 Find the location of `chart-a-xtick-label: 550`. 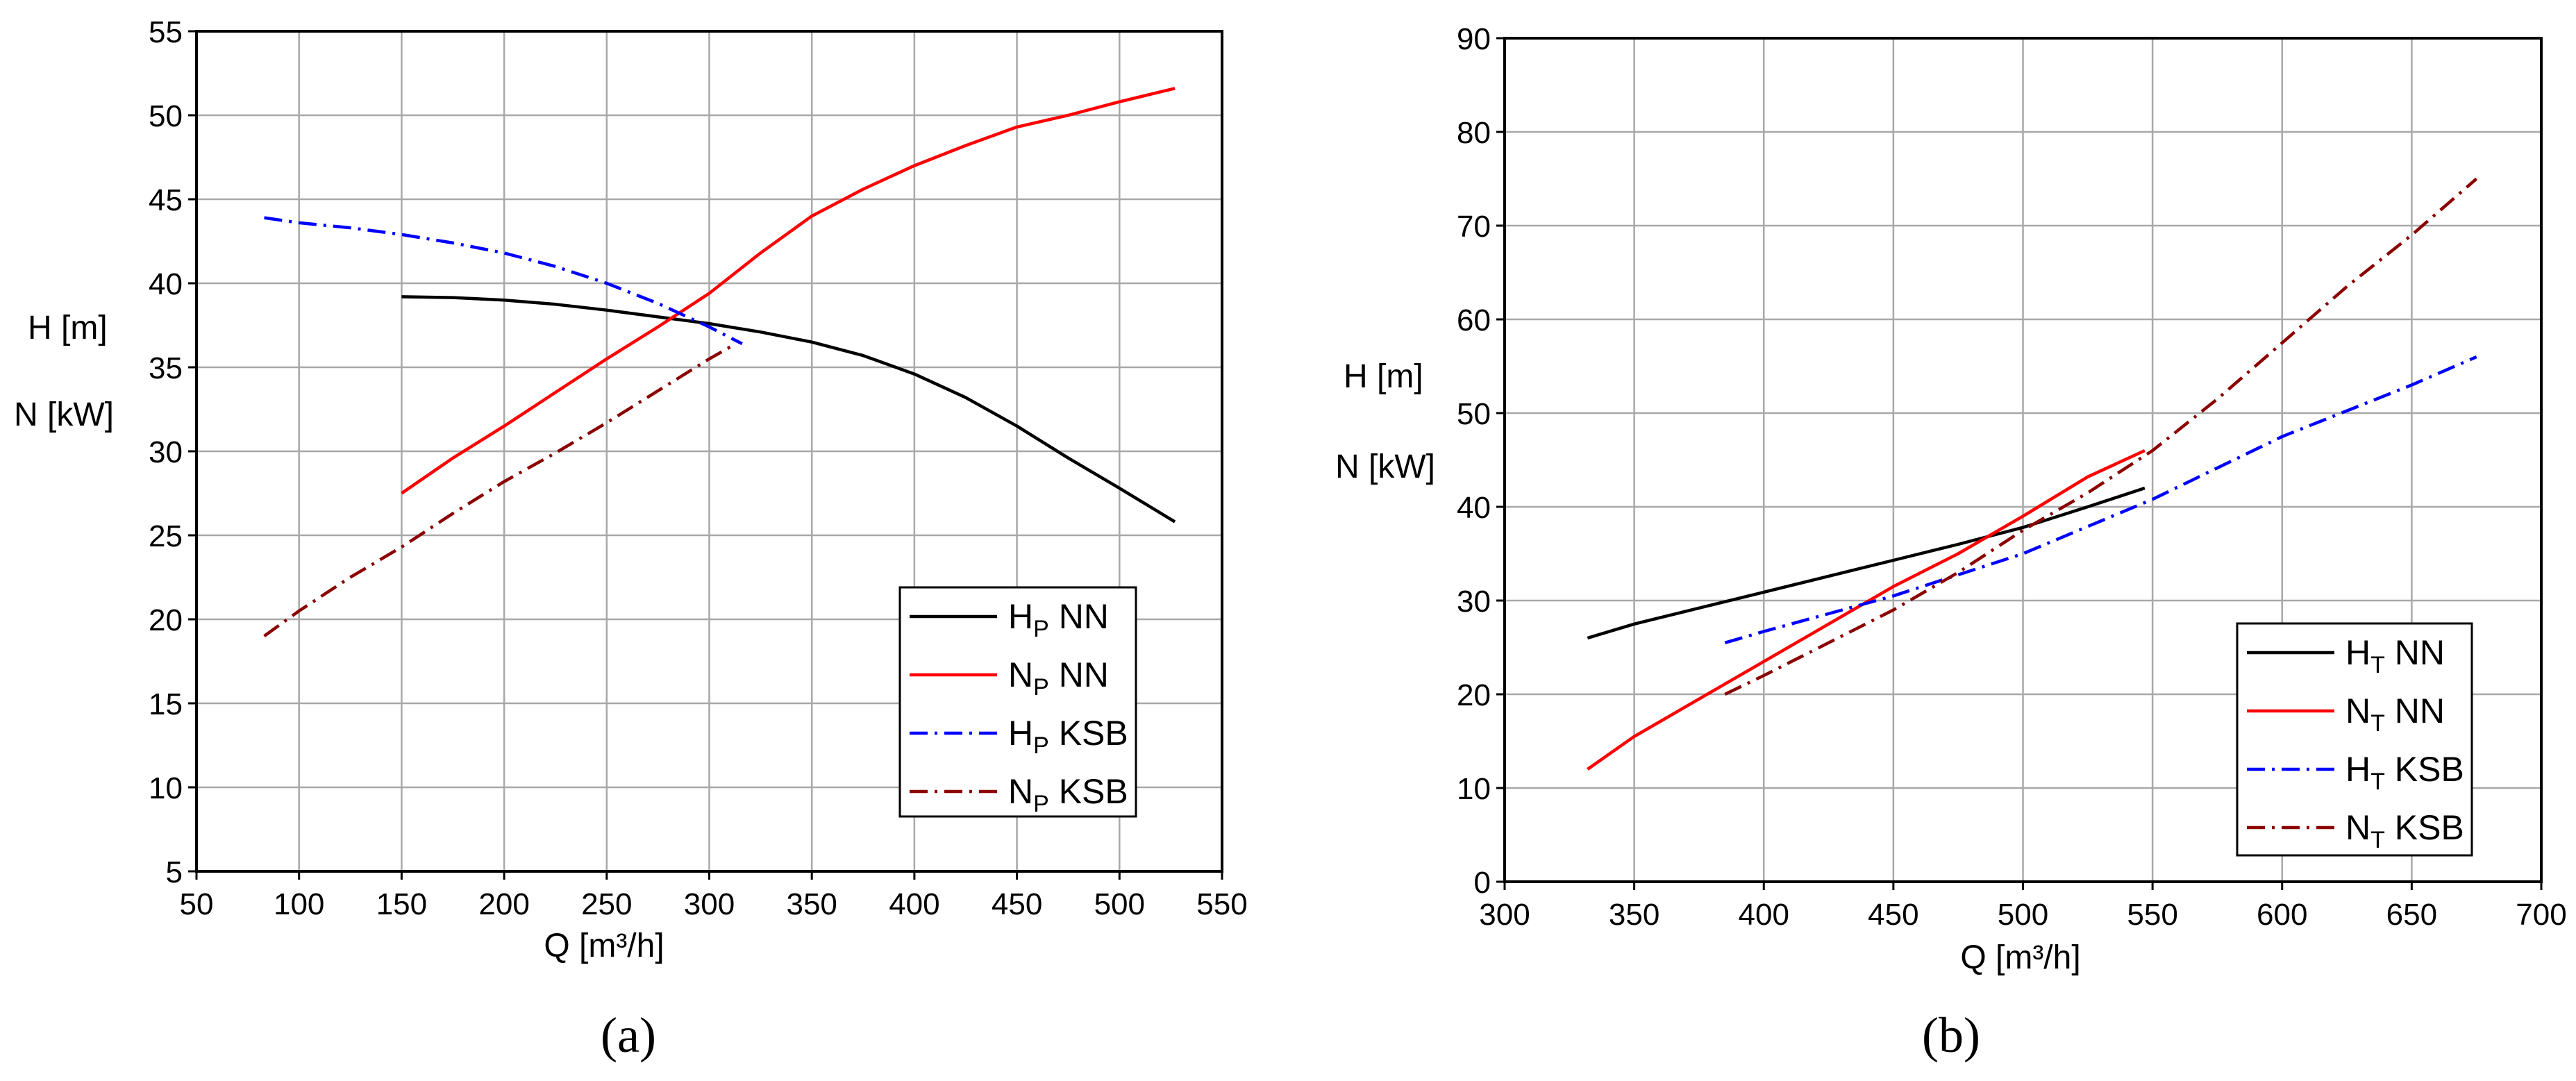

chart-a-xtick-label: 550 is located at coordinates (1221, 904).